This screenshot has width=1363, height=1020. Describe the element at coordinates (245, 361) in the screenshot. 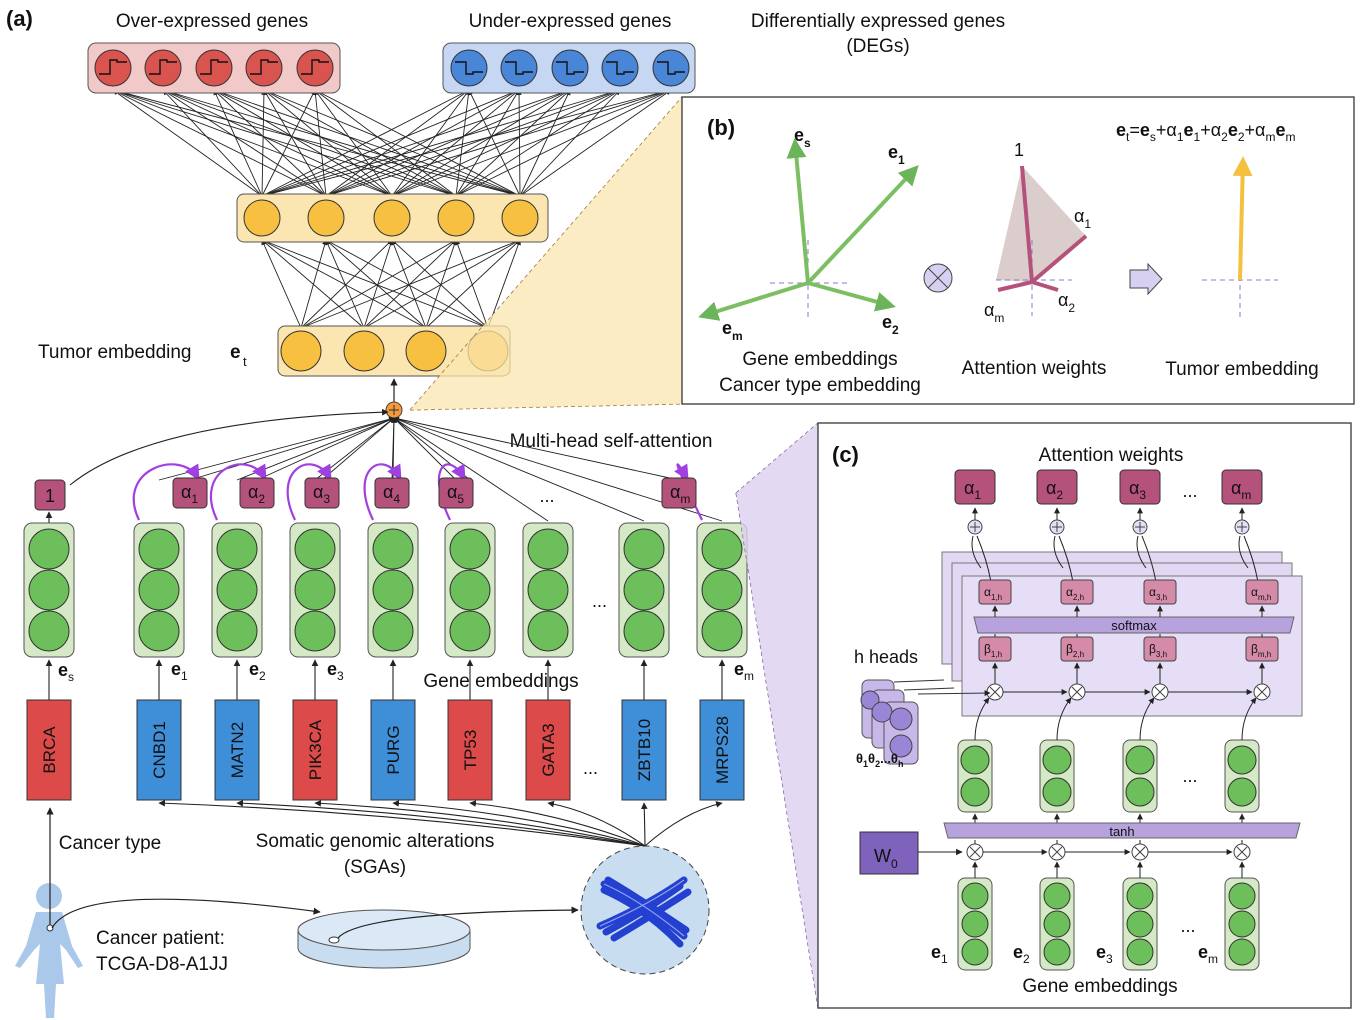

I see `tumor-embedding-sub: t` at that location.